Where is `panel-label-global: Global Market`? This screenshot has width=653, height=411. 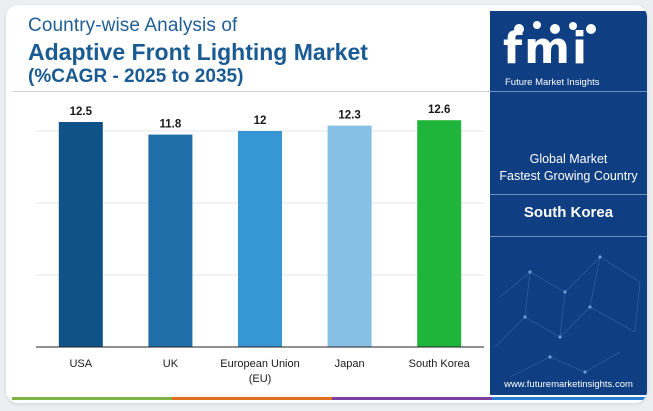
panel-label-global: Global Market is located at coordinates (568, 159).